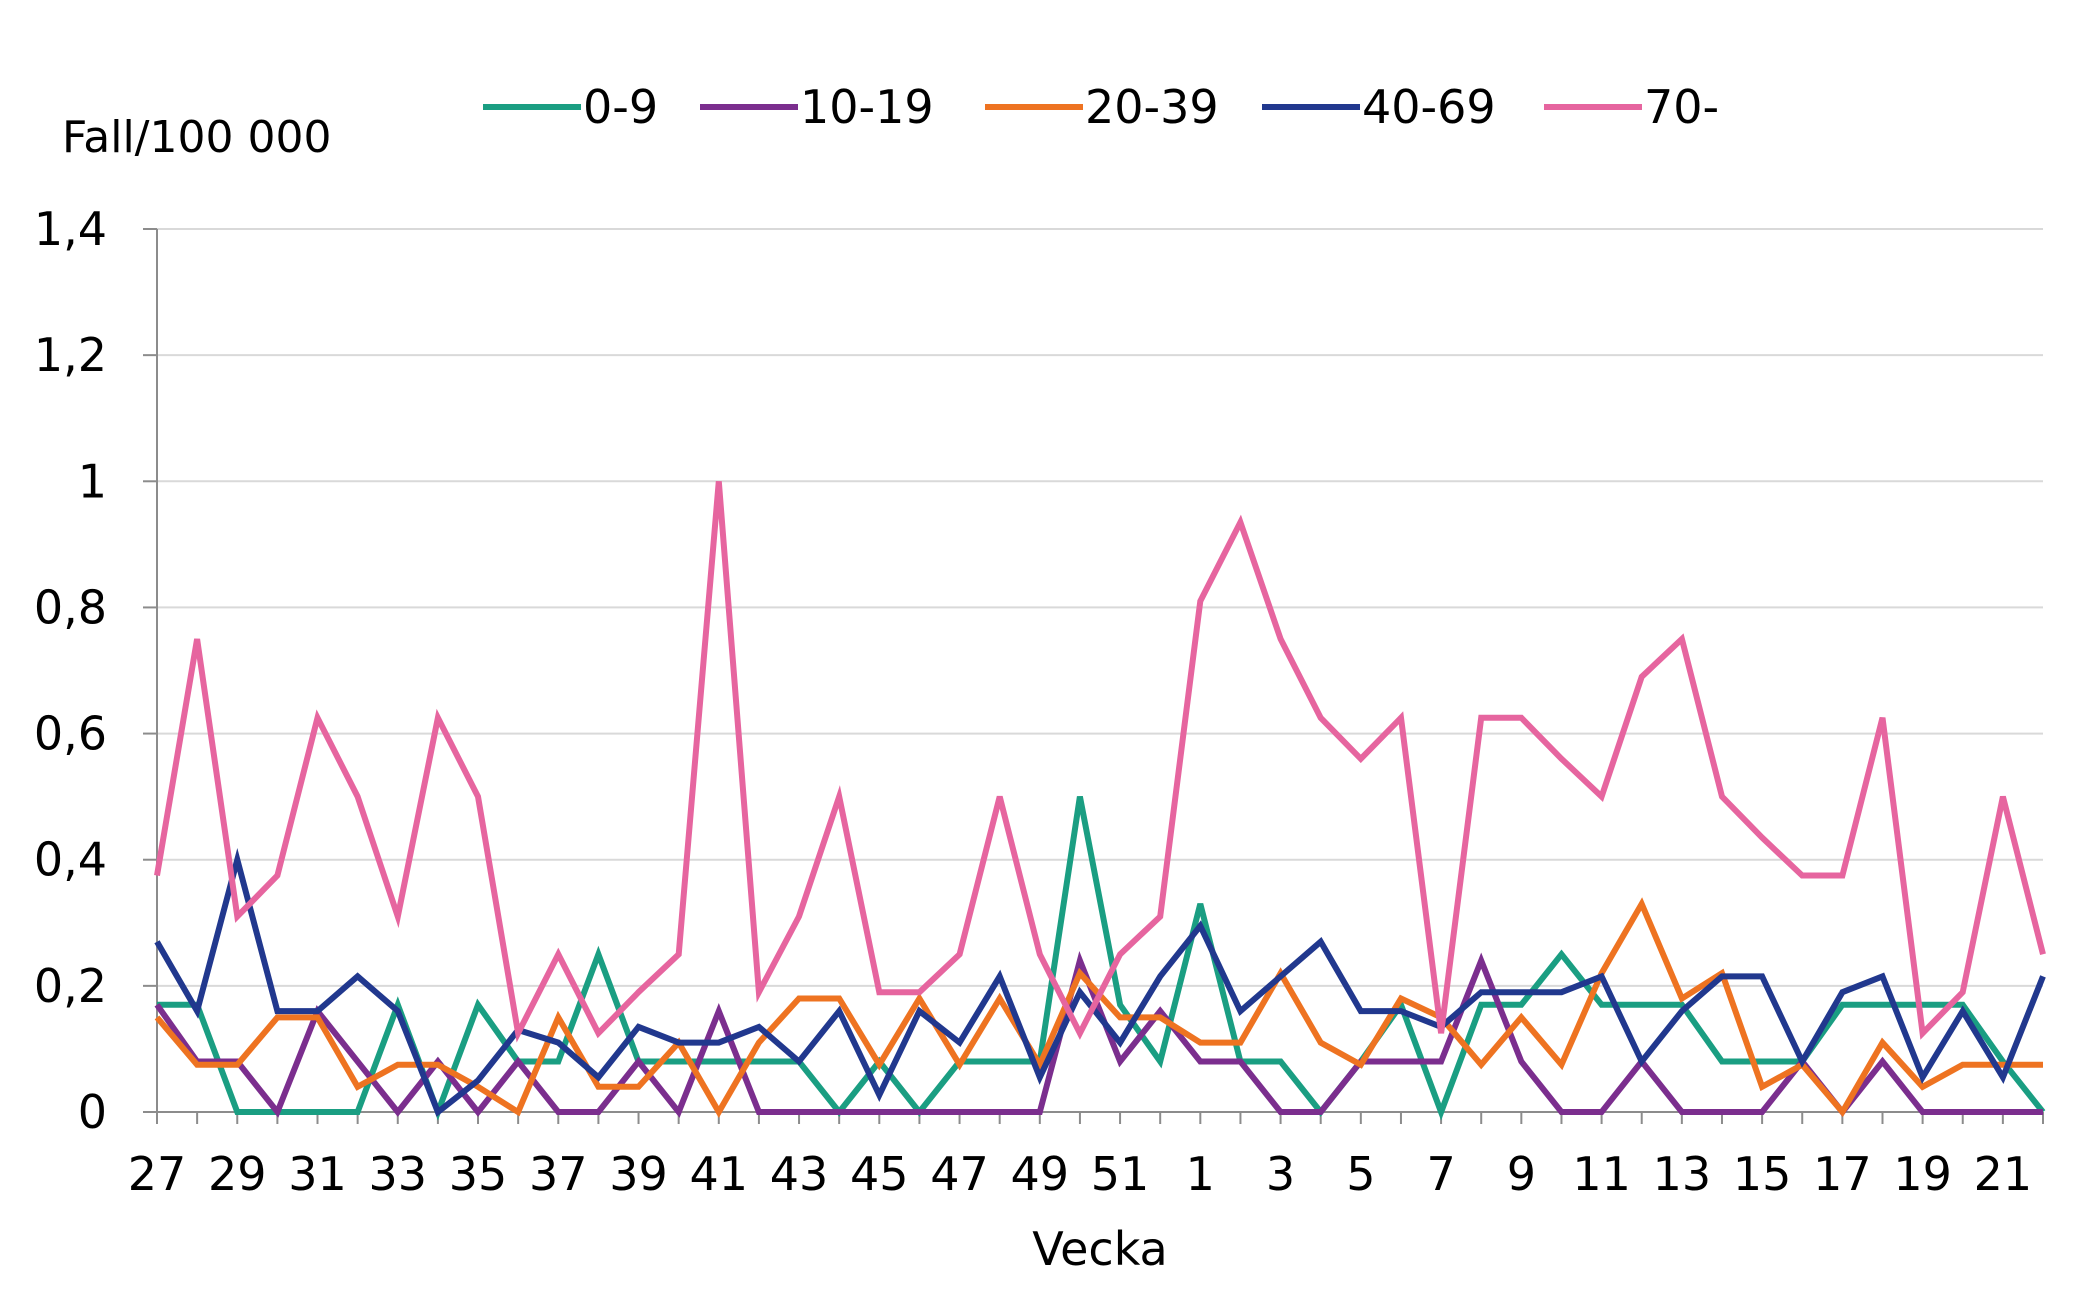 This screenshot has width=2085, height=1307. I want to click on x-tick-label: 7, so click(1440, 1174).